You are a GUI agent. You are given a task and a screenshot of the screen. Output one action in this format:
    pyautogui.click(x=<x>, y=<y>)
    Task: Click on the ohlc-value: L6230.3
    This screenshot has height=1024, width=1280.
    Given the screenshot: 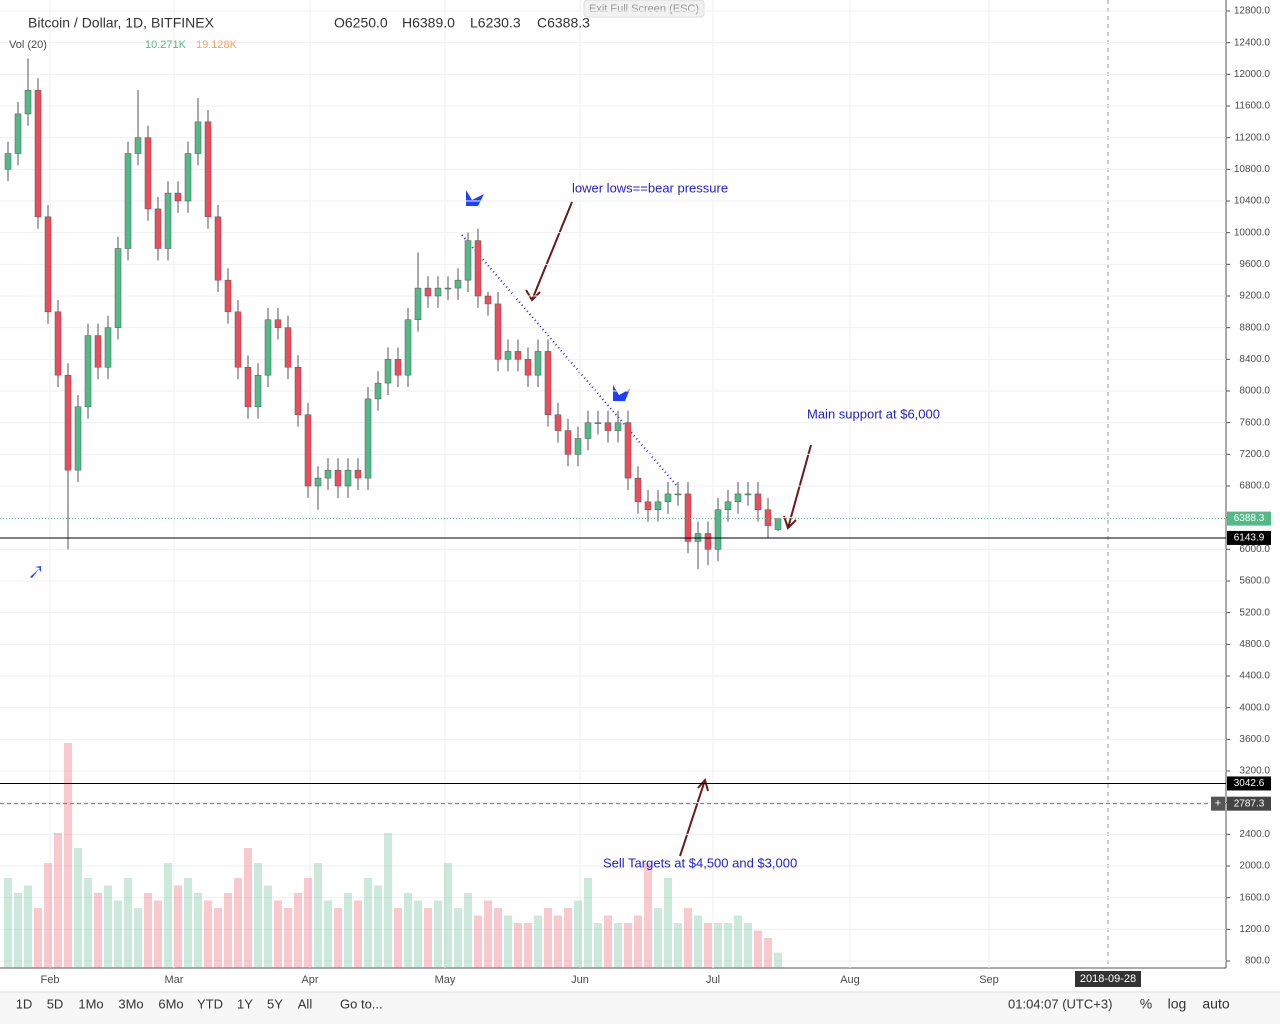 What is the action you would take?
    pyautogui.click(x=495, y=23)
    